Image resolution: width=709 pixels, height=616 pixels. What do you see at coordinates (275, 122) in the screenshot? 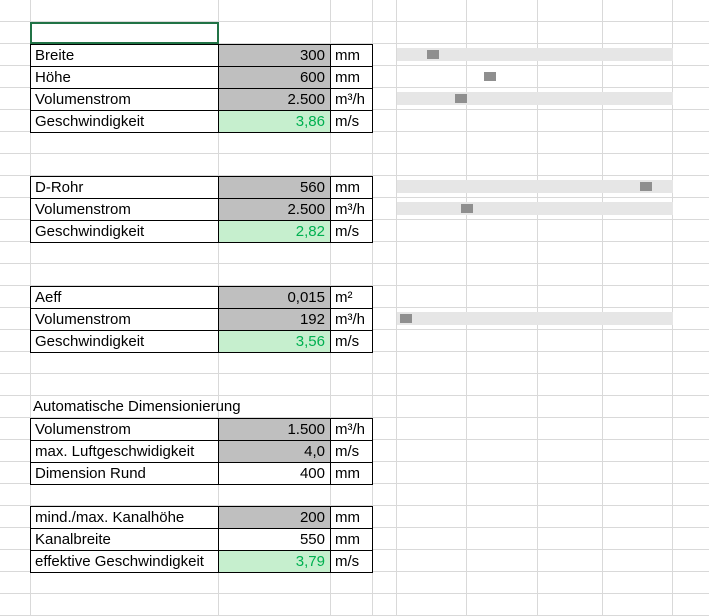
I see `cell-value: 3,86` at bounding box center [275, 122].